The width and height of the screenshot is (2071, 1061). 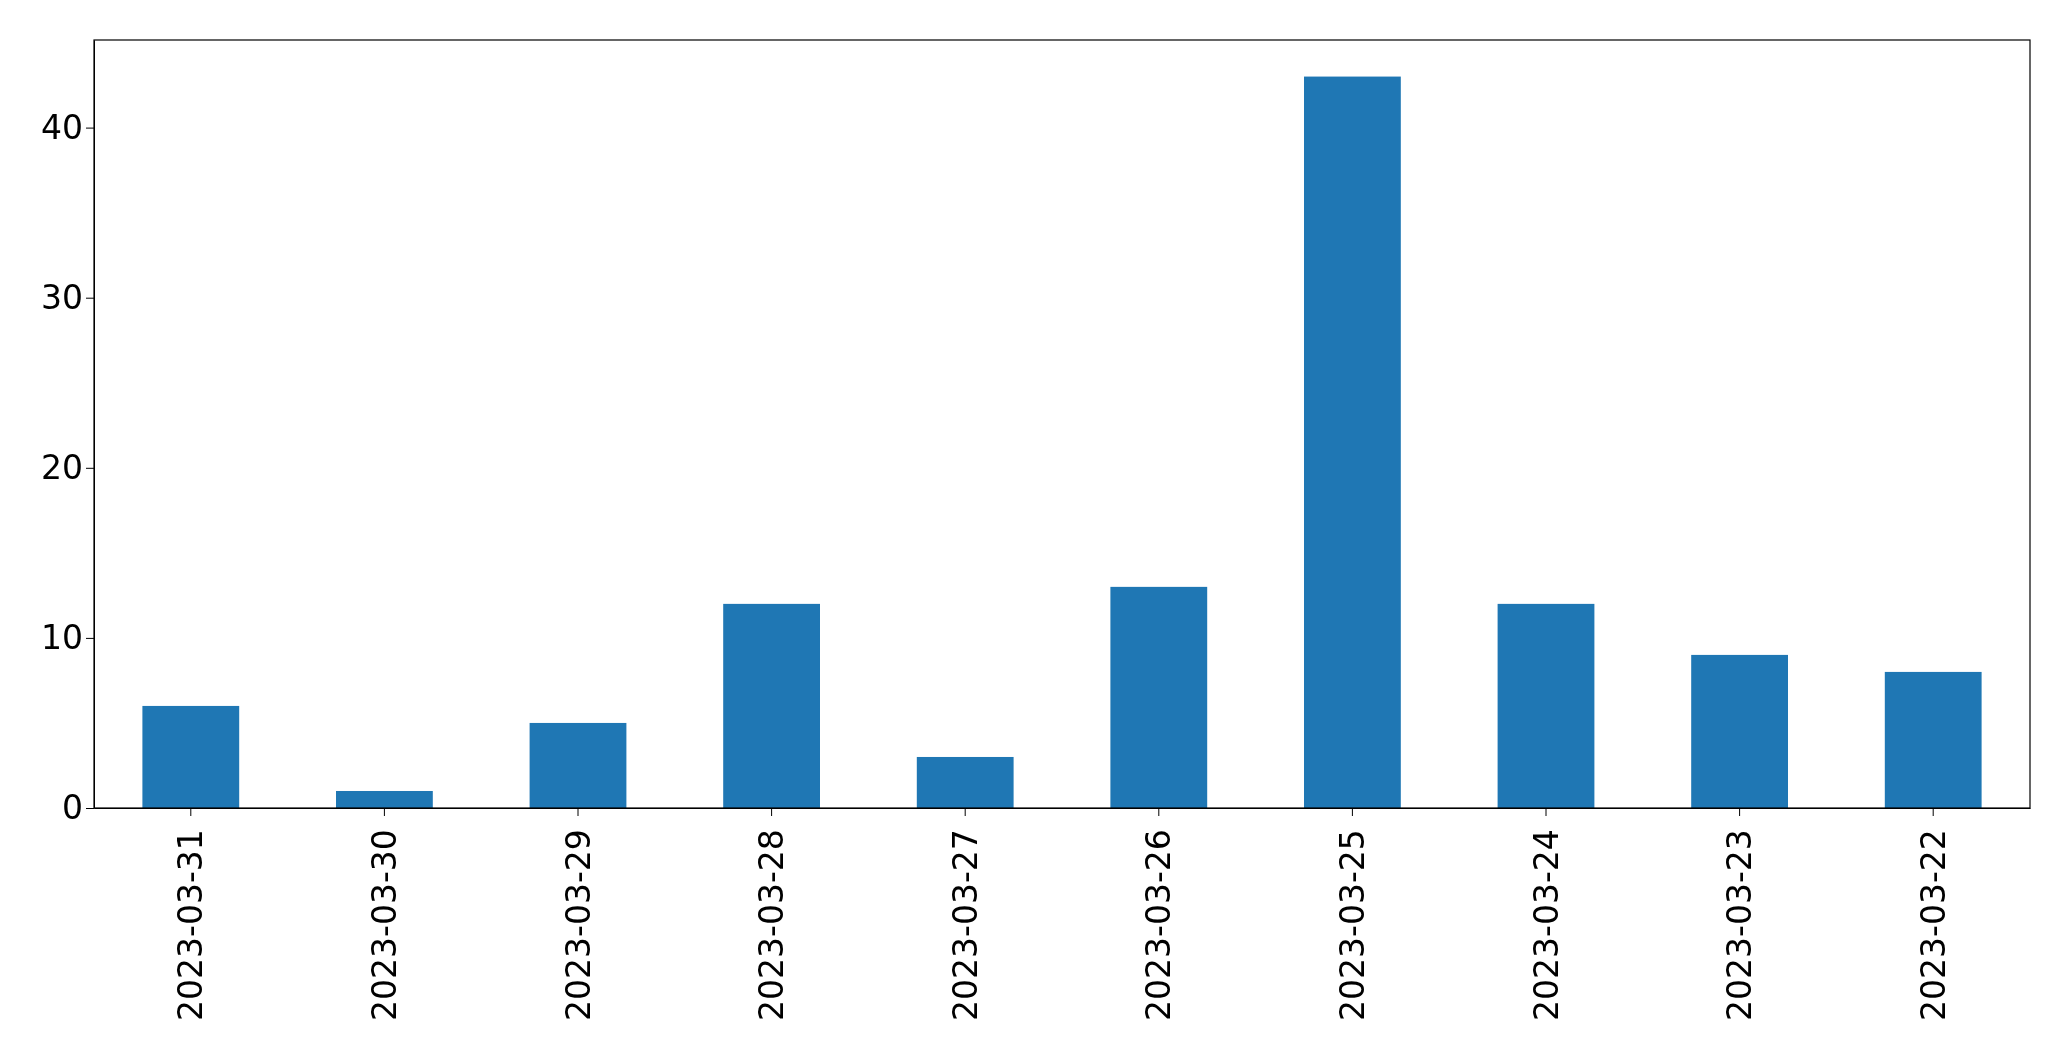 I want to click on x-tick-label: 2023-03-30, so click(x=384, y=925).